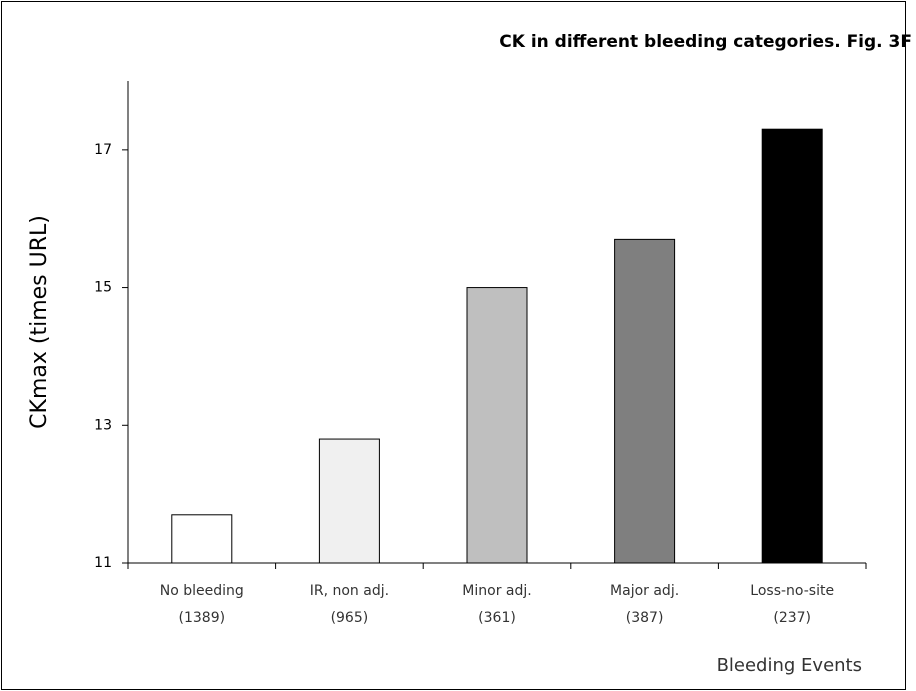 This screenshot has width=916, height=691. Describe the element at coordinates (202, 591) in the screenshot. I see `x-tick-label: No bleeding` at that location.